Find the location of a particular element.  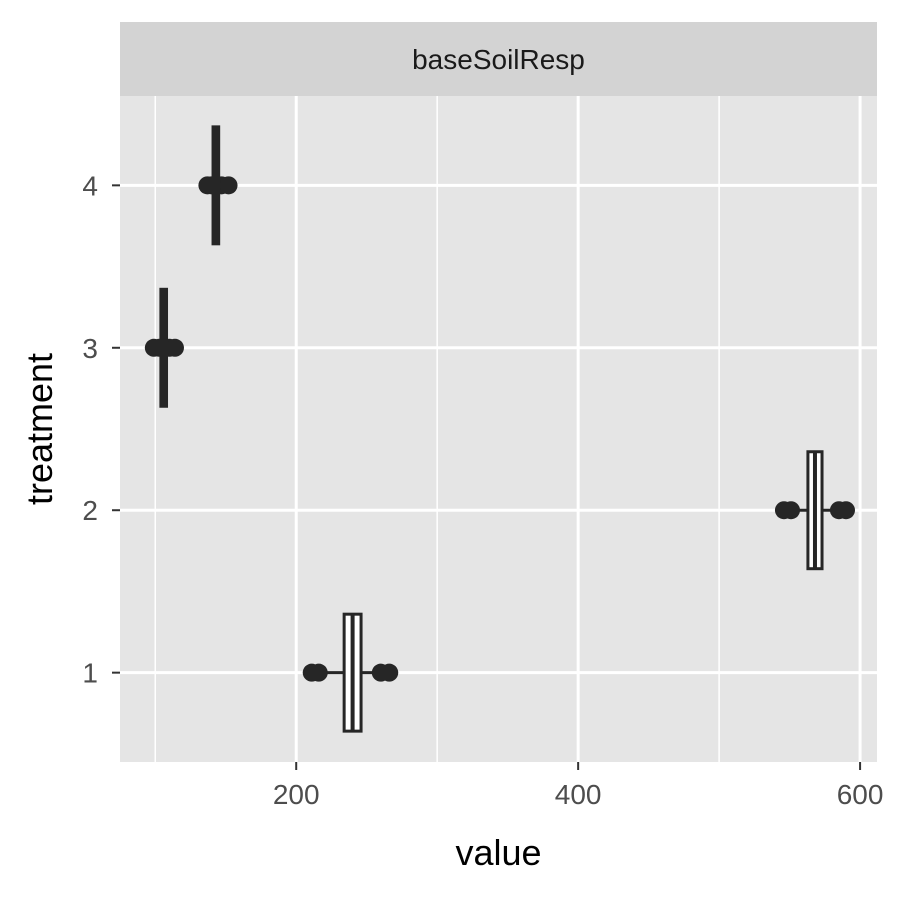

y-tick-label: 3 is located at coordinates (90, 348).